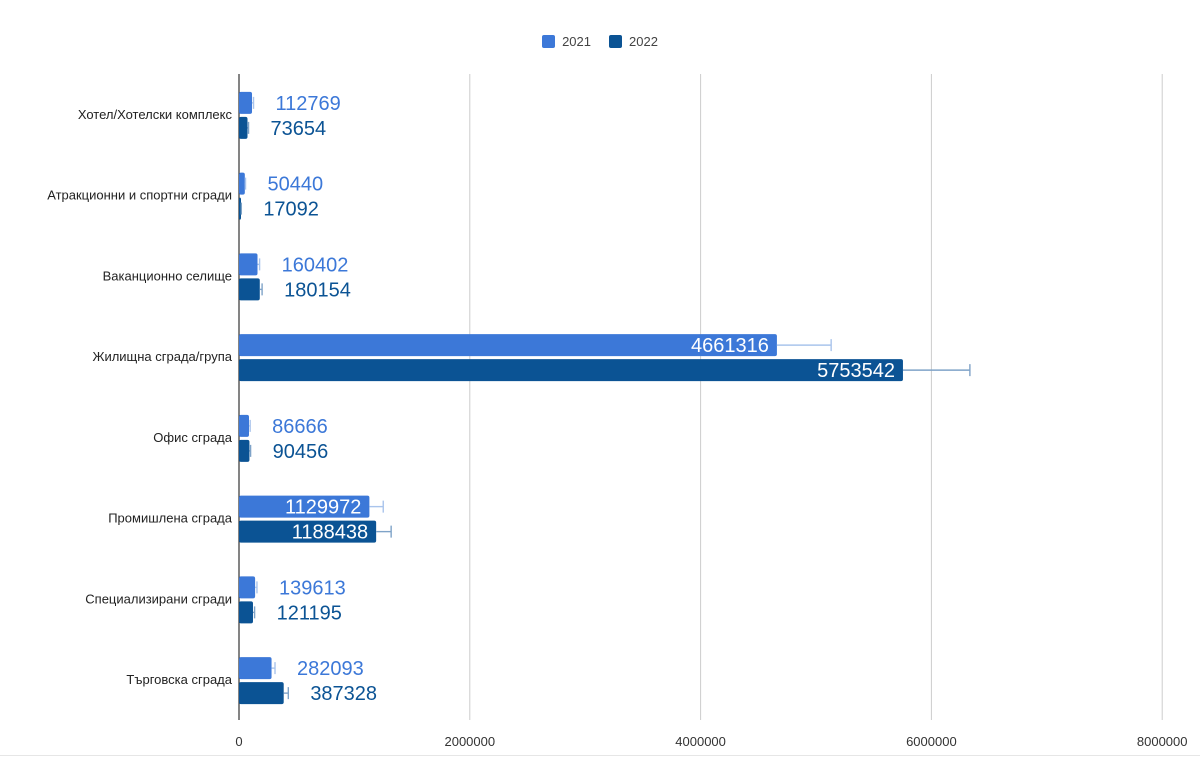 This screenshot has height=761, width=1200. What do you see at coordinates (300, 427) in the screenshot?
I see `data-label: 86666` at bounding box center [300, 427].